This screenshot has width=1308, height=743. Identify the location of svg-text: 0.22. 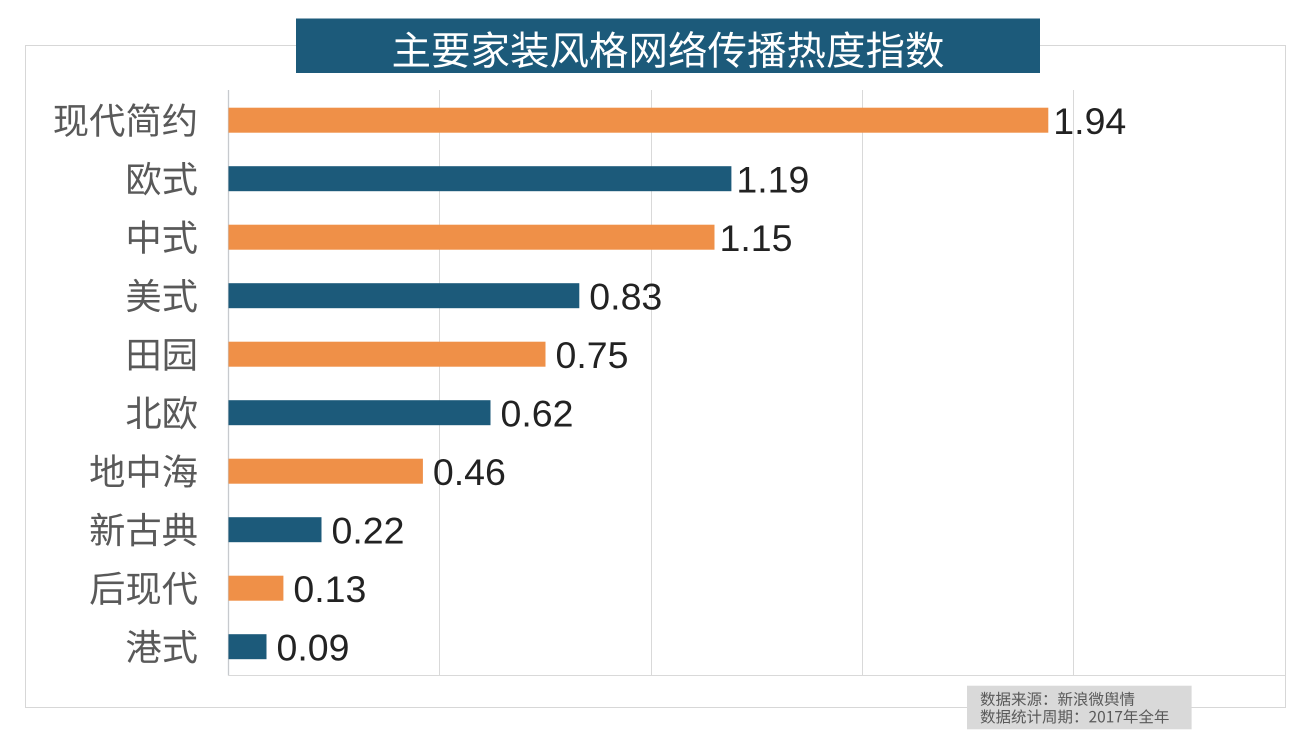
(368, 531).